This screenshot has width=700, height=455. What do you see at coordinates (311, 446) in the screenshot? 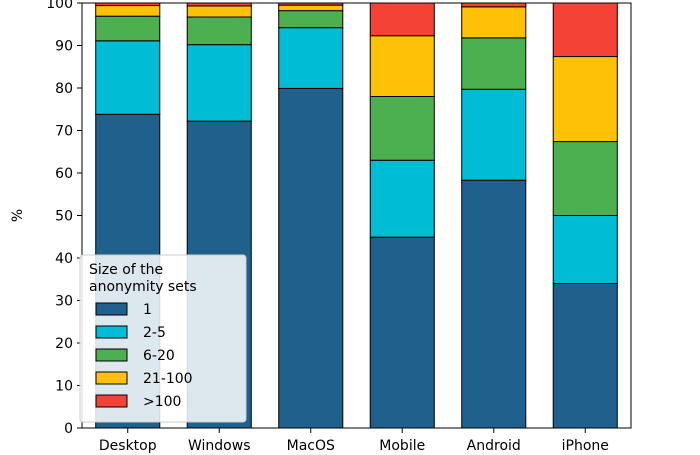
I see `x-tick-label: MacOS` at bounding box center [311, 446].